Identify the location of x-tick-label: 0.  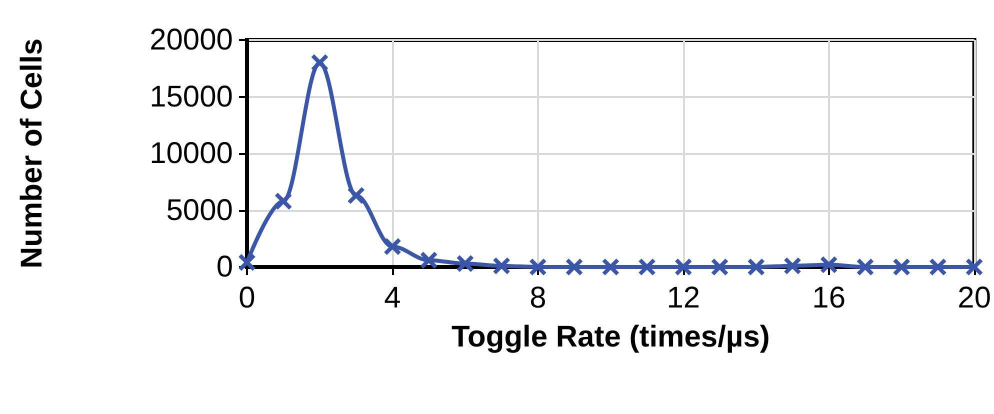
(247, 298).